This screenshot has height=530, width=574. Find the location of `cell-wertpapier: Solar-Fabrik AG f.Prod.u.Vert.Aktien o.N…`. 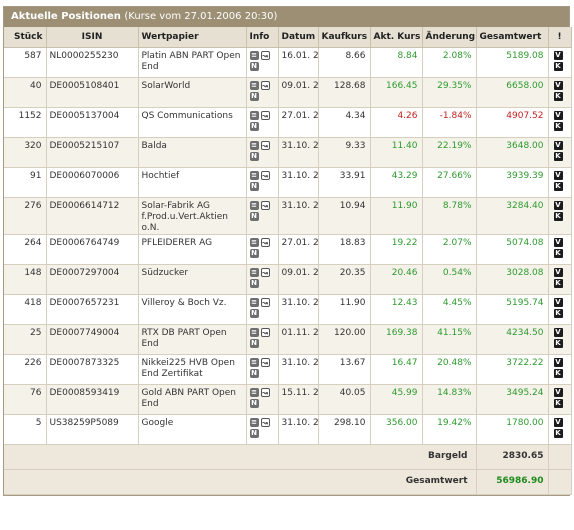

cell-wertpapier: Solar-Fabrik AG f.Prod.u.Vert.Aktien o.N… is located at coordinates (192, 216).